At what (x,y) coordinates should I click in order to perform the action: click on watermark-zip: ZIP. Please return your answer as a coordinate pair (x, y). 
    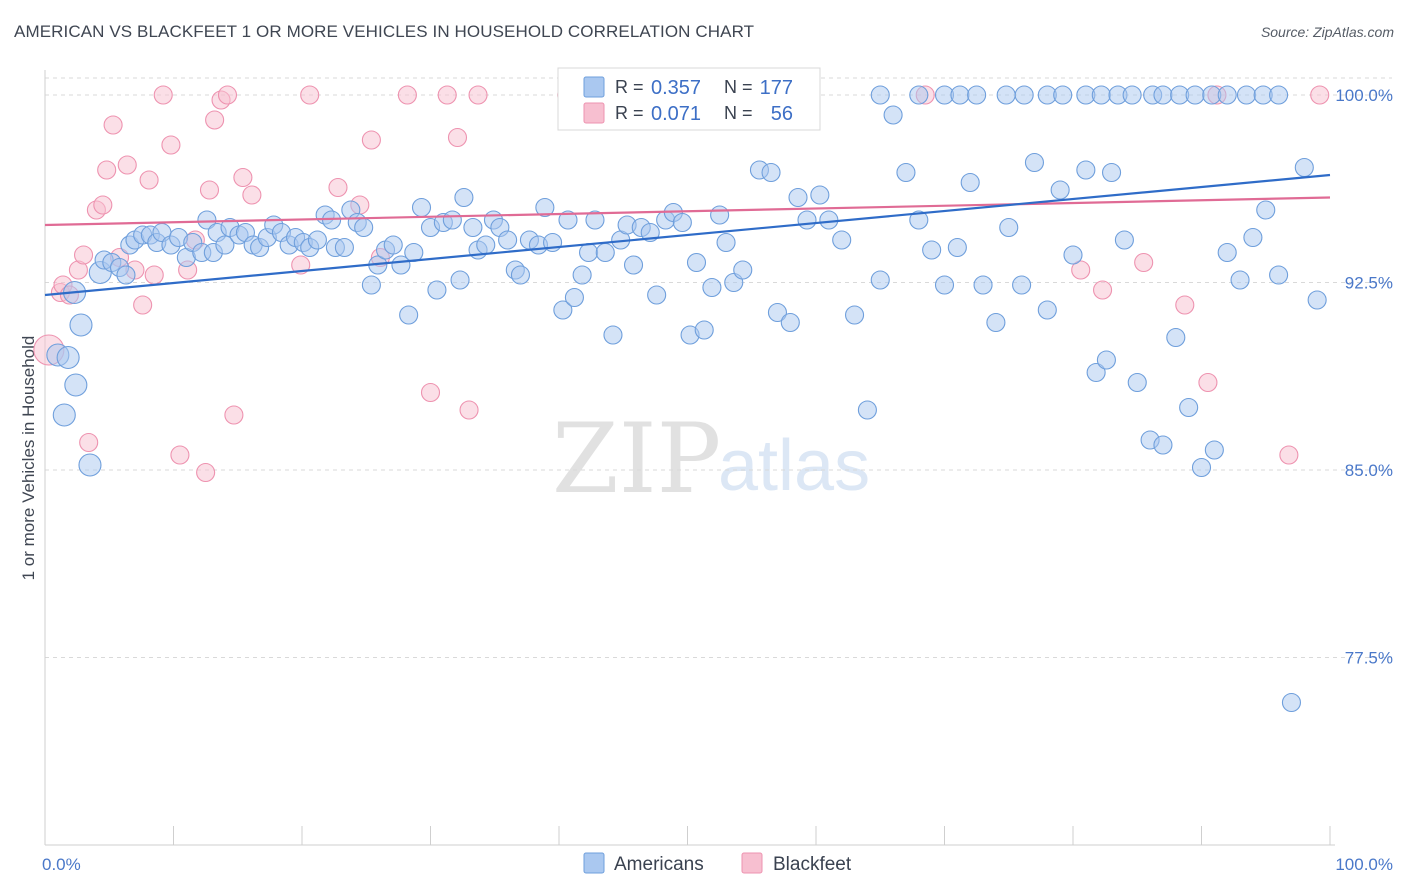
    Looking at the image, I should click on (636, 459).